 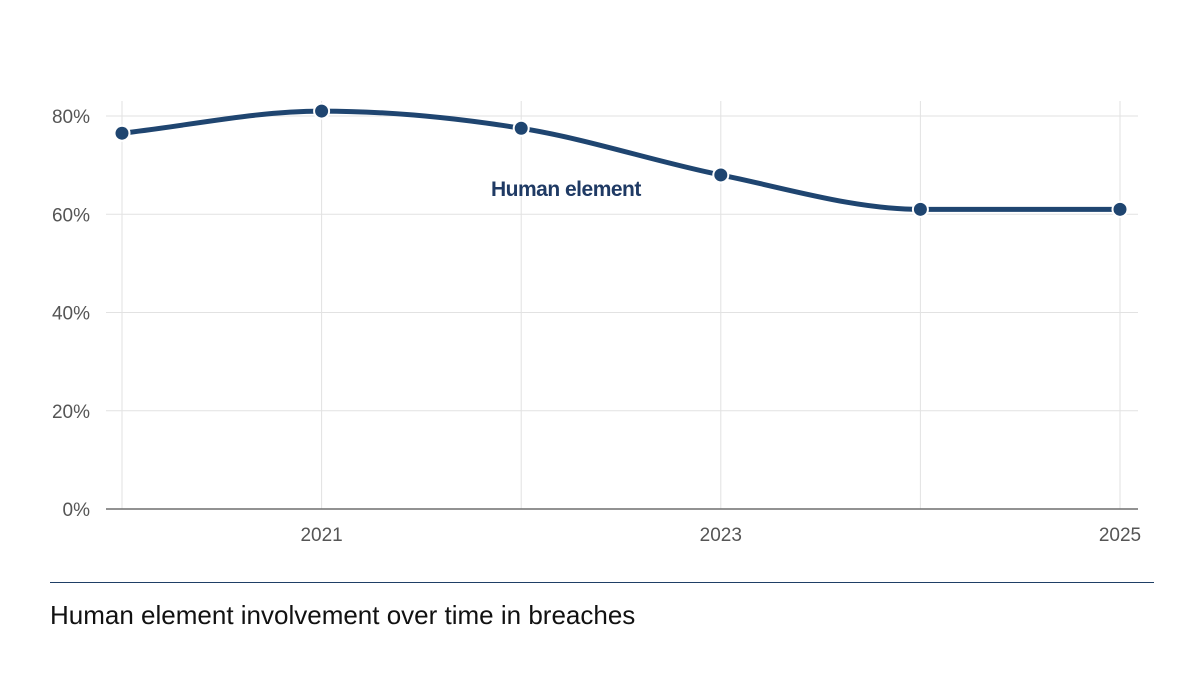 I want to click on caption-divider, so click(x=602, y=582).